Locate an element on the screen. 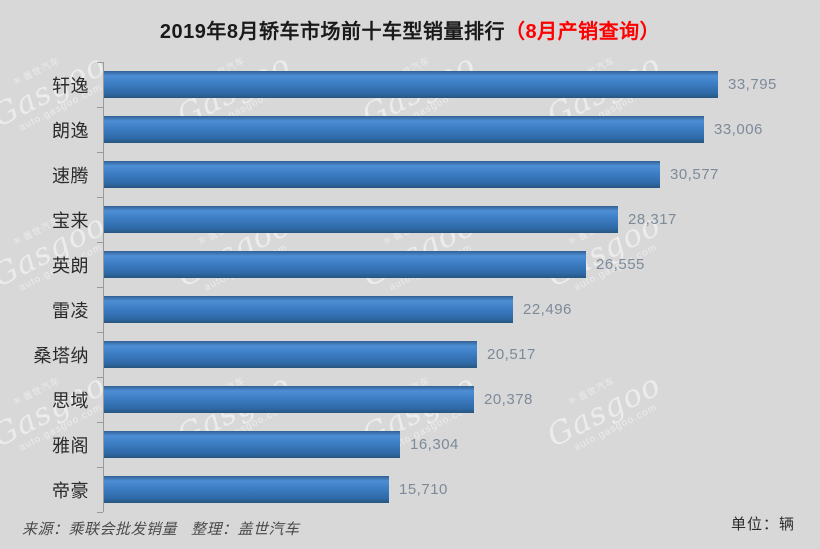 The width and height of the screenshot is (820, 549). value-label: 28,317 is located at coordinates (652, 219).